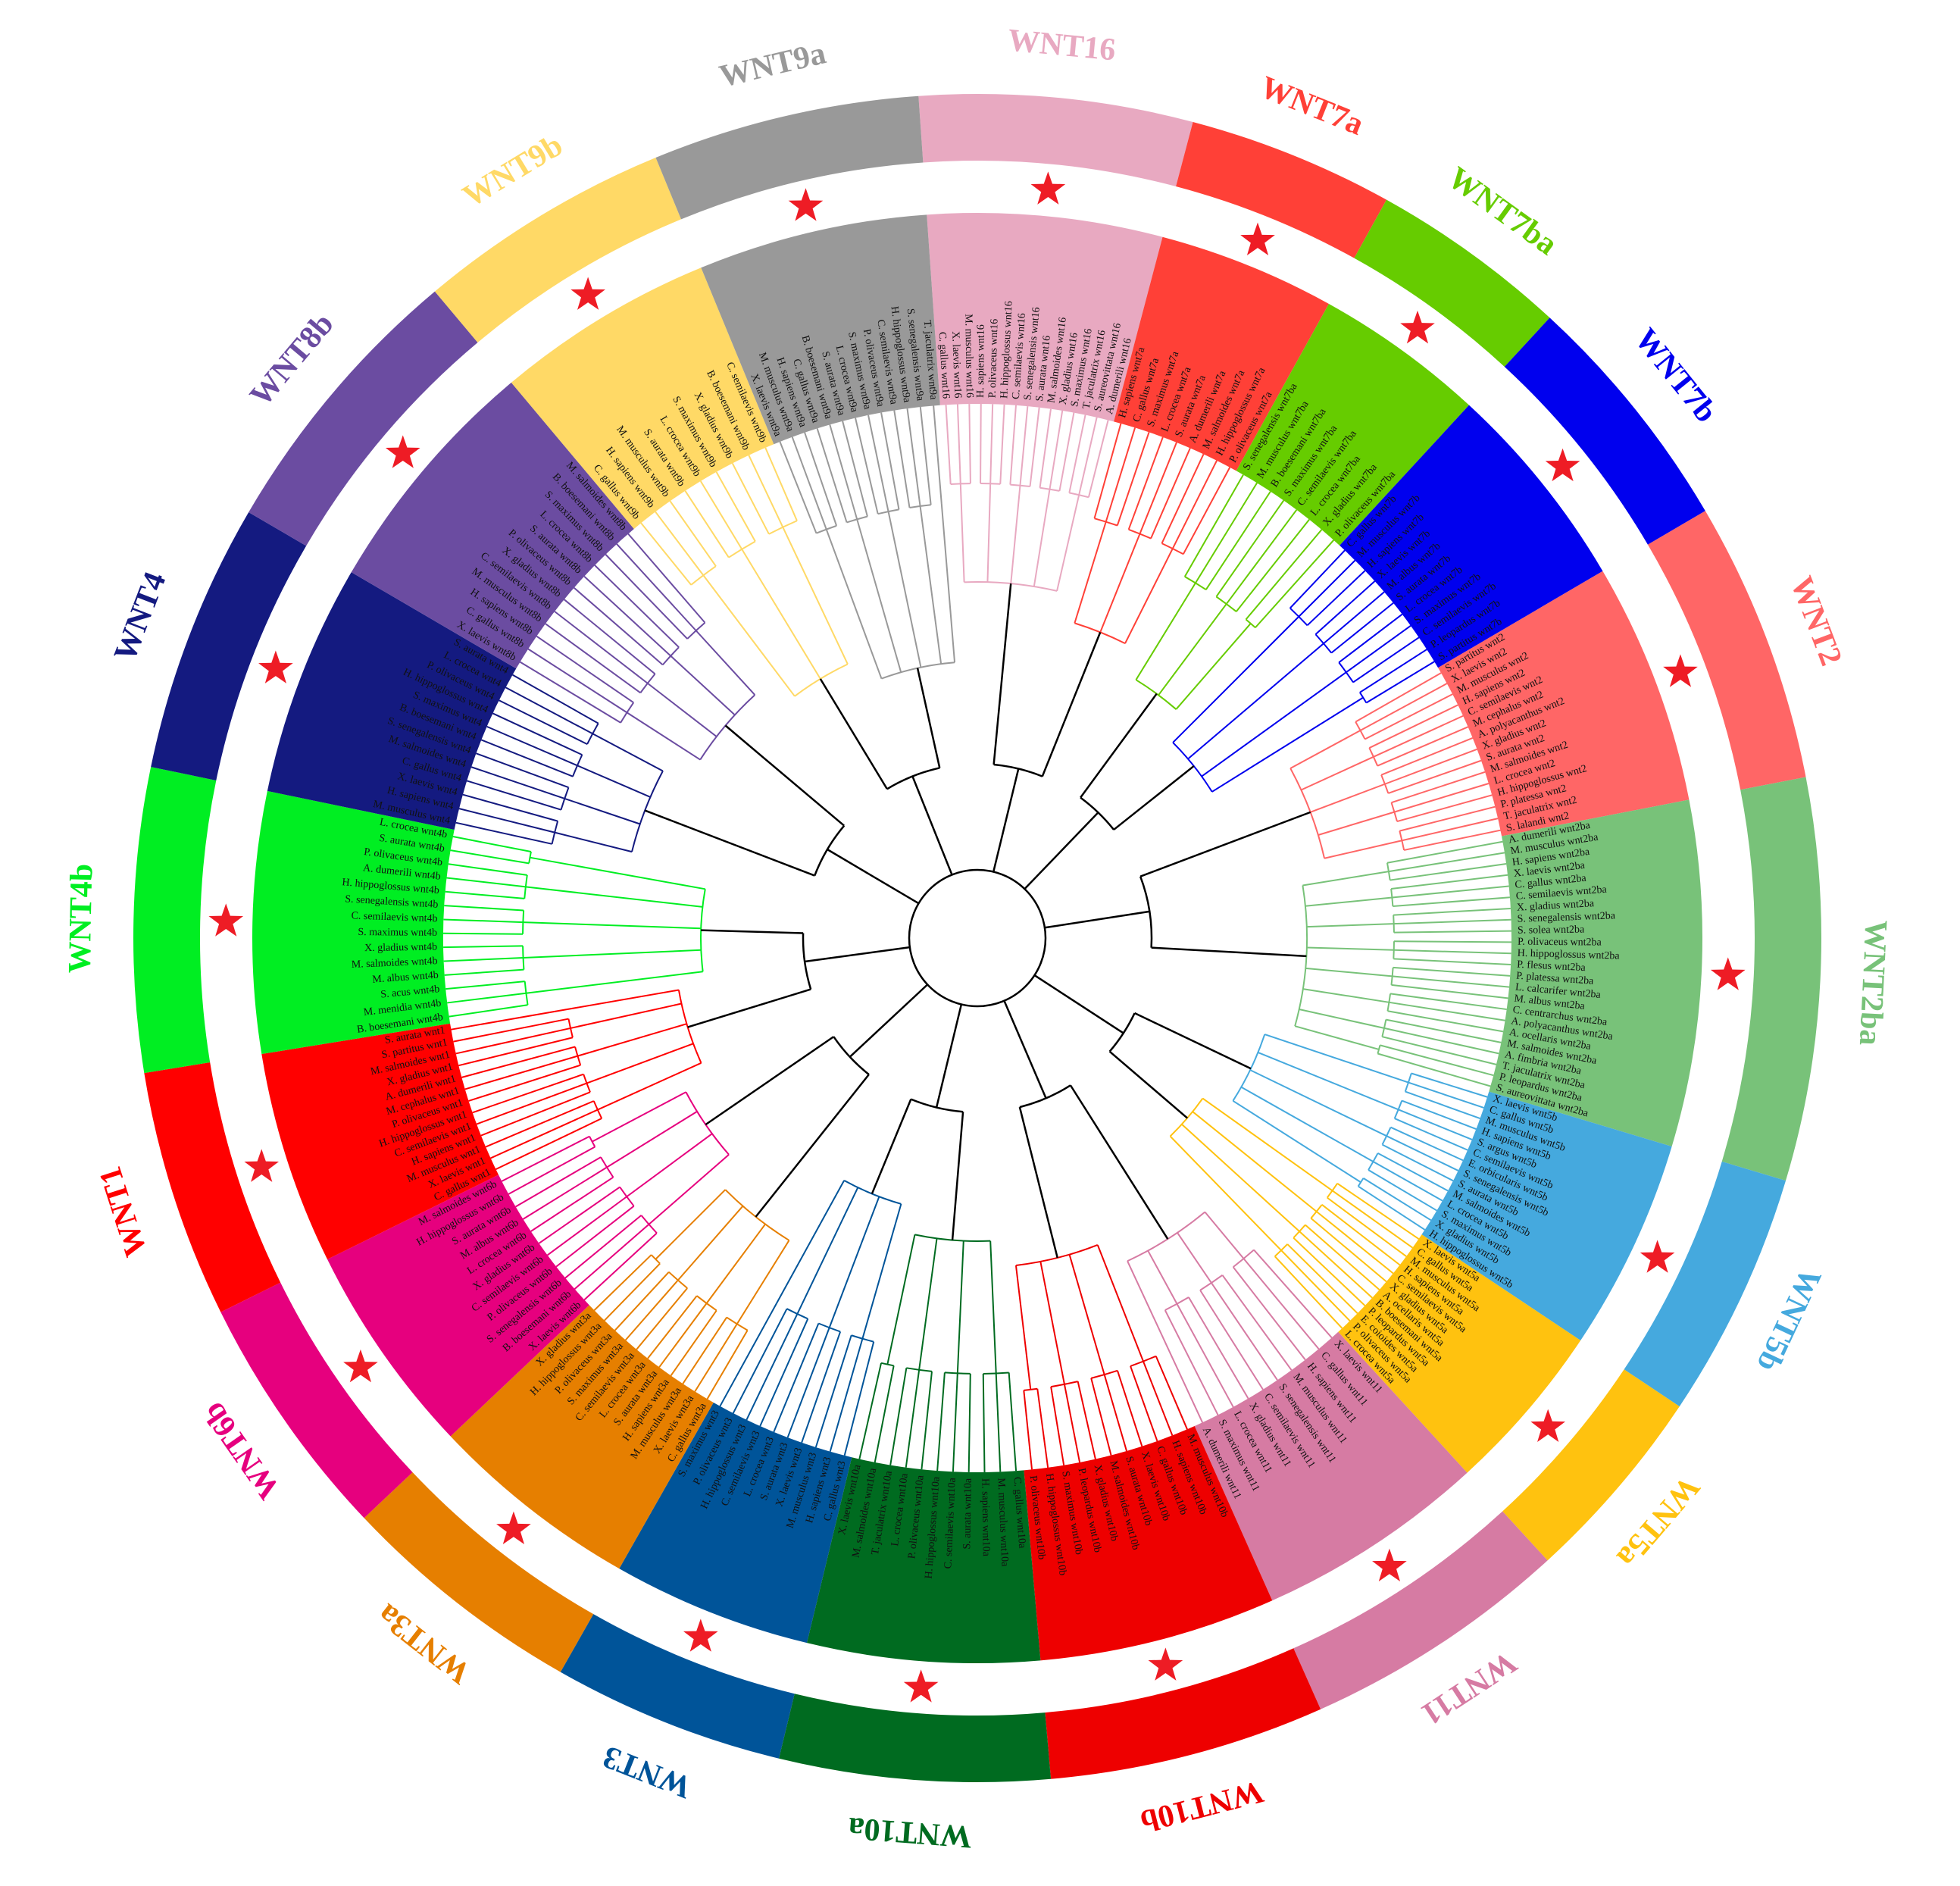  Describe the element at coordinates (410, 992) in the screenshot. I see `leaf-label: S. acus wnt4b` at that location.